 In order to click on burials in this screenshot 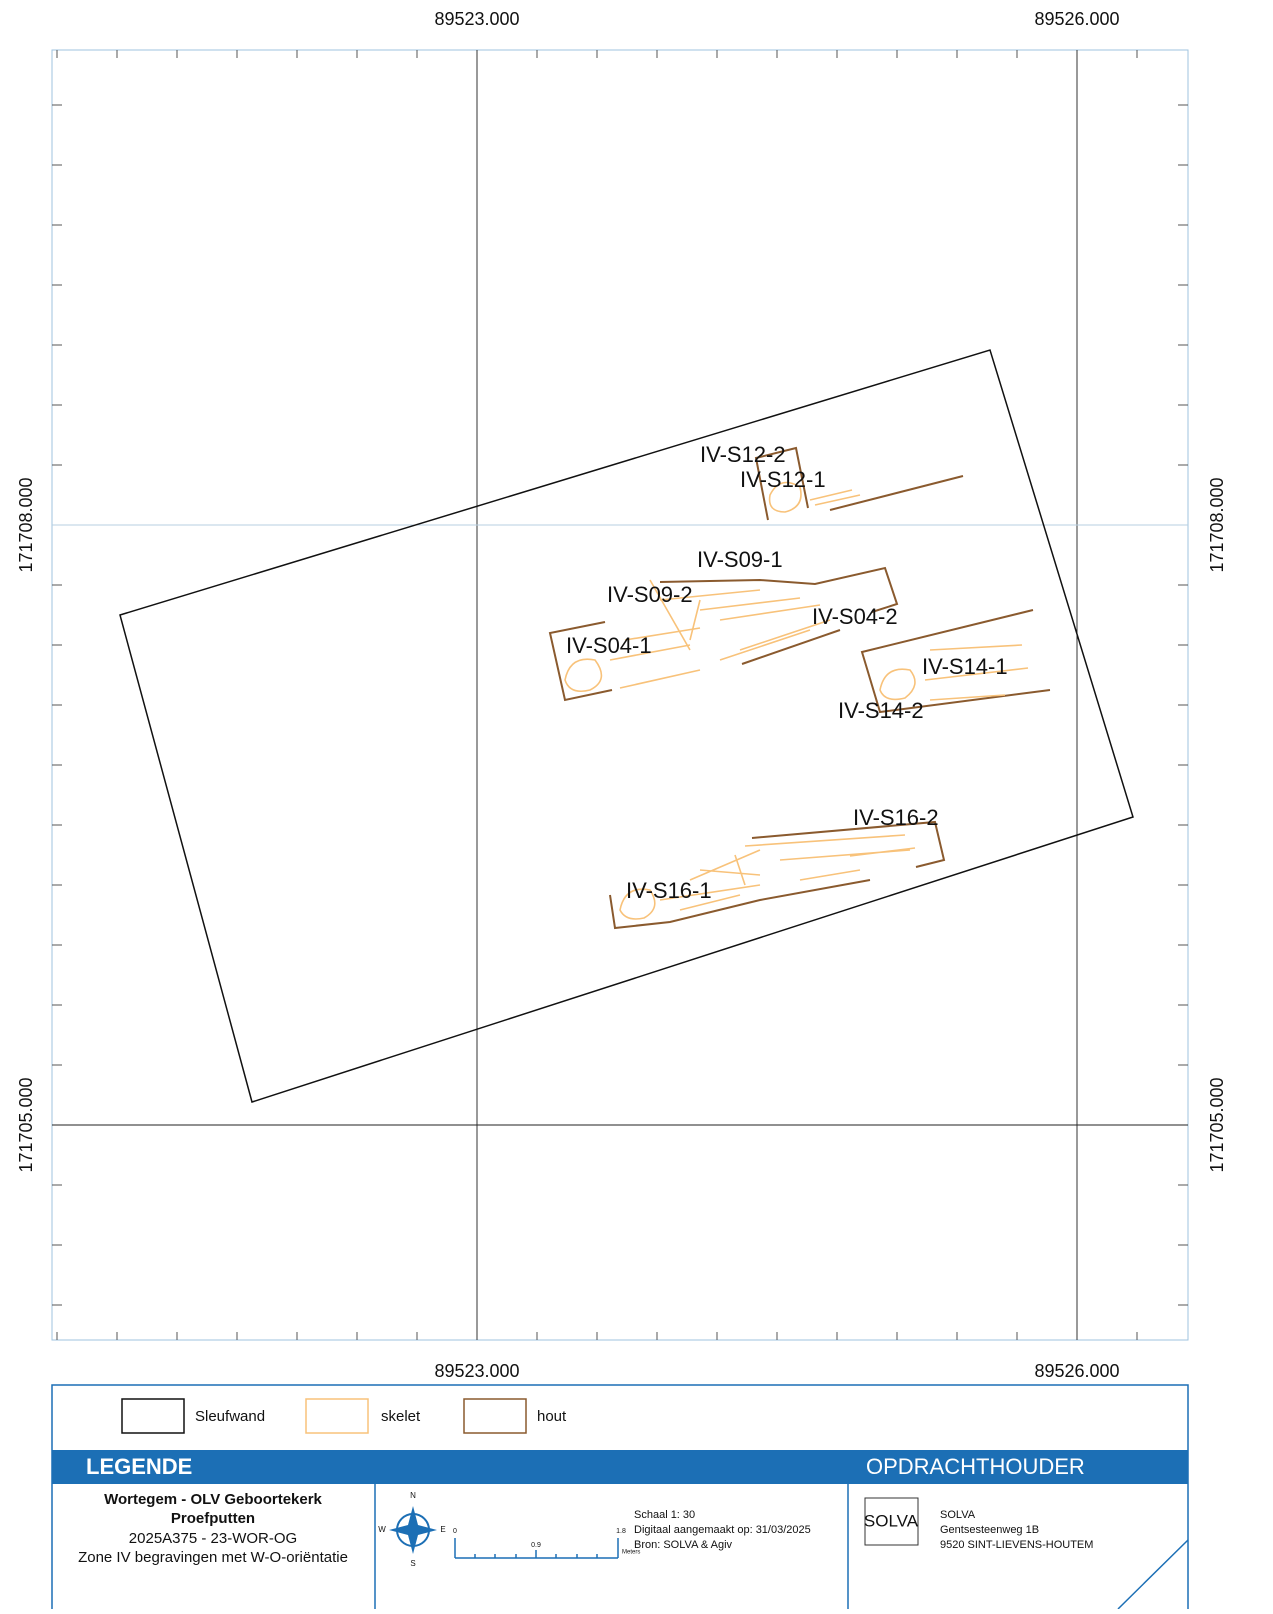, I will do `click(799, 688)`.